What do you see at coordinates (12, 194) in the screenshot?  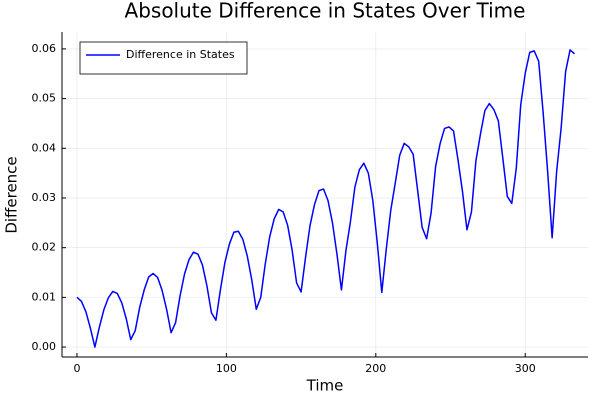 I see `y-axis-label: Difference` at bounding box center [12, 194].